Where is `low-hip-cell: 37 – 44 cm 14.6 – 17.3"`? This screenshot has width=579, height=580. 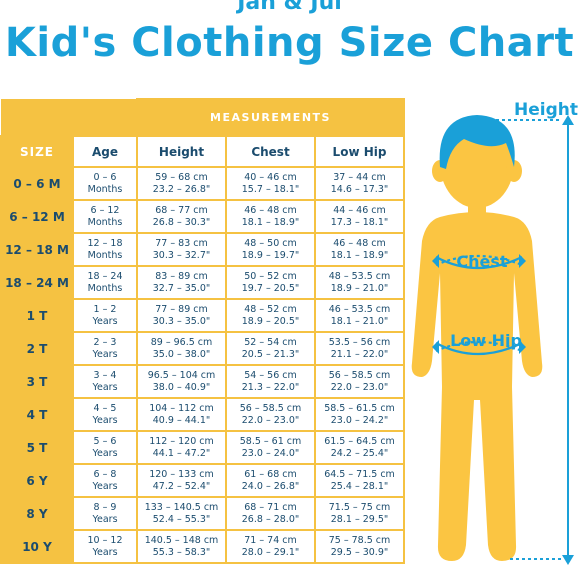 low-hip-cell: 37 – 44 cm 14.6 – 17.3" is located at coordinates (359, 183).